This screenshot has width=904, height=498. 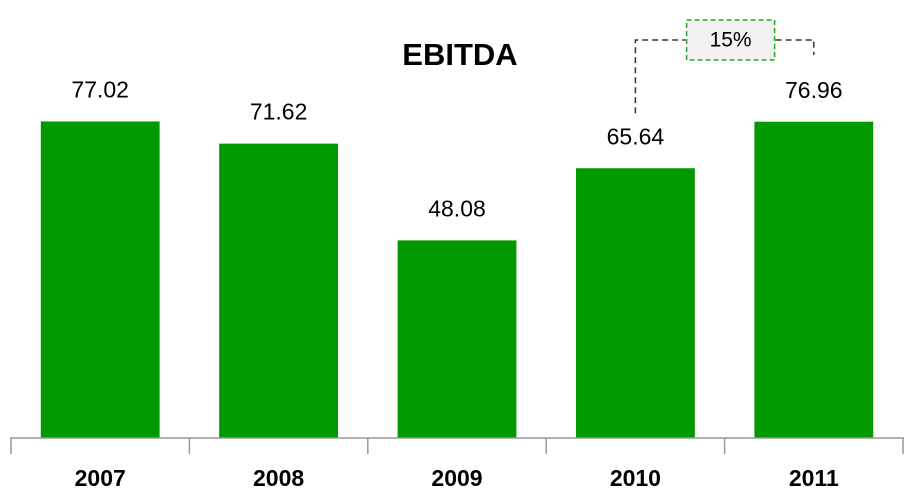 What do you see at coordinates (100, 90) in the screenshot?
I see `data-label: 77.02` at bounding box center [100, 90].